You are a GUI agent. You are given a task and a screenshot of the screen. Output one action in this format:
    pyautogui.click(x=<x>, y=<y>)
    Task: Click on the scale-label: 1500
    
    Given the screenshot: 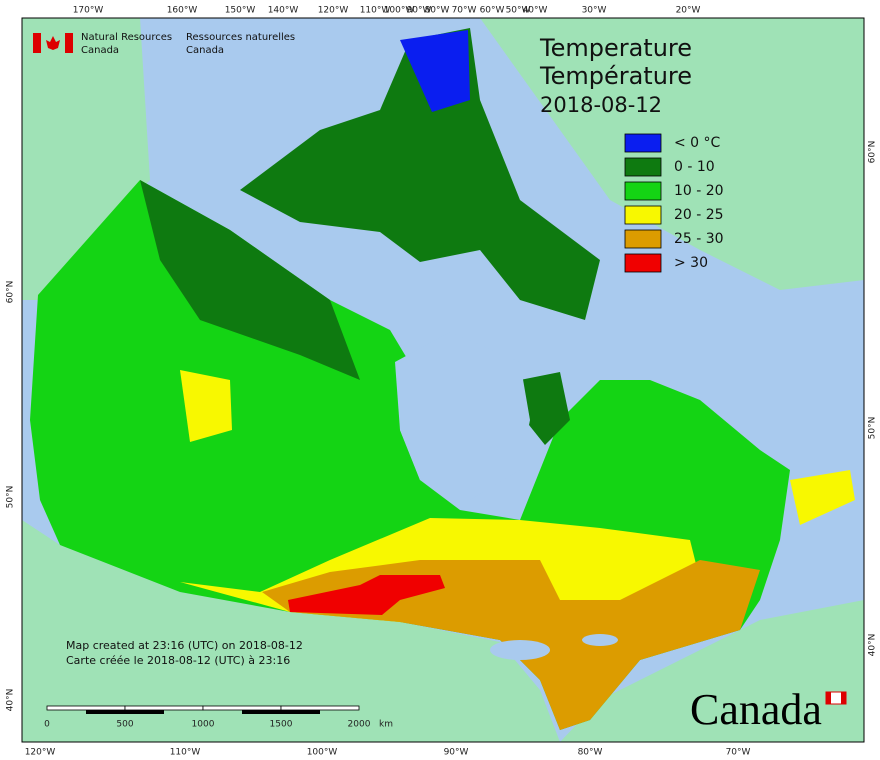 What is the action you would take?
    pyautogui.click(x=281, y=725)
    